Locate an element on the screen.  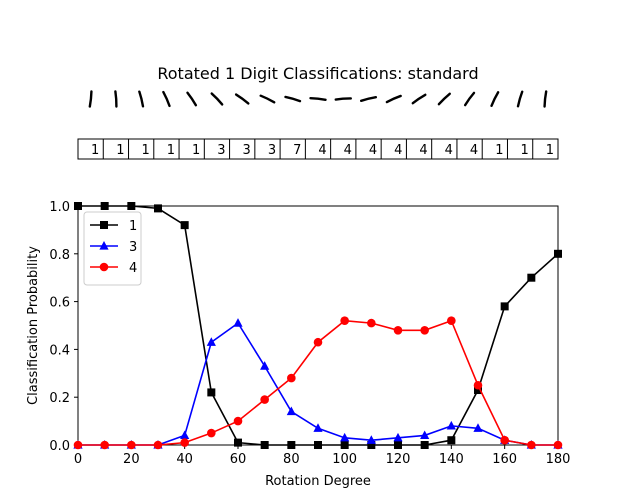
x-tick-label: 0 is located at coordinates (78, 459).